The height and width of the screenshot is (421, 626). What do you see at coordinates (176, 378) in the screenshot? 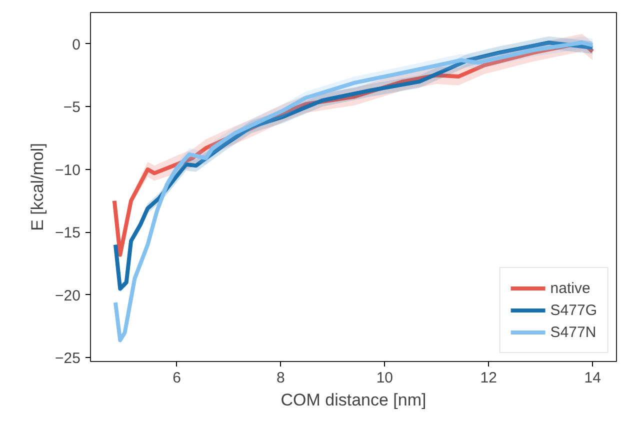
I see `x-tick-label: 6` at bounding box center [176, 378].